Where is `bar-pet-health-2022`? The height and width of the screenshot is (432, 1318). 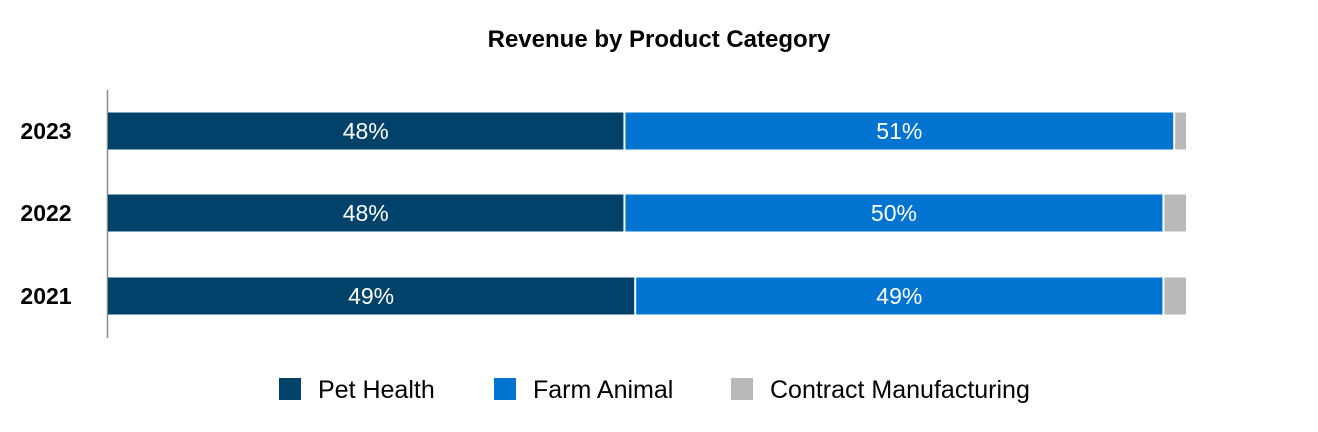 bar-pet-health-2022 is located at coordinates (366, 213).